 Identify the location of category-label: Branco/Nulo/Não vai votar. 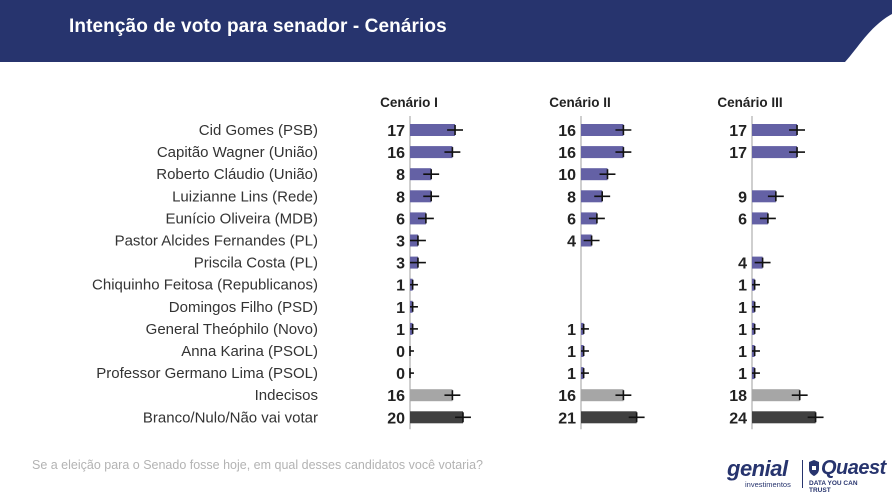
(230, 417).